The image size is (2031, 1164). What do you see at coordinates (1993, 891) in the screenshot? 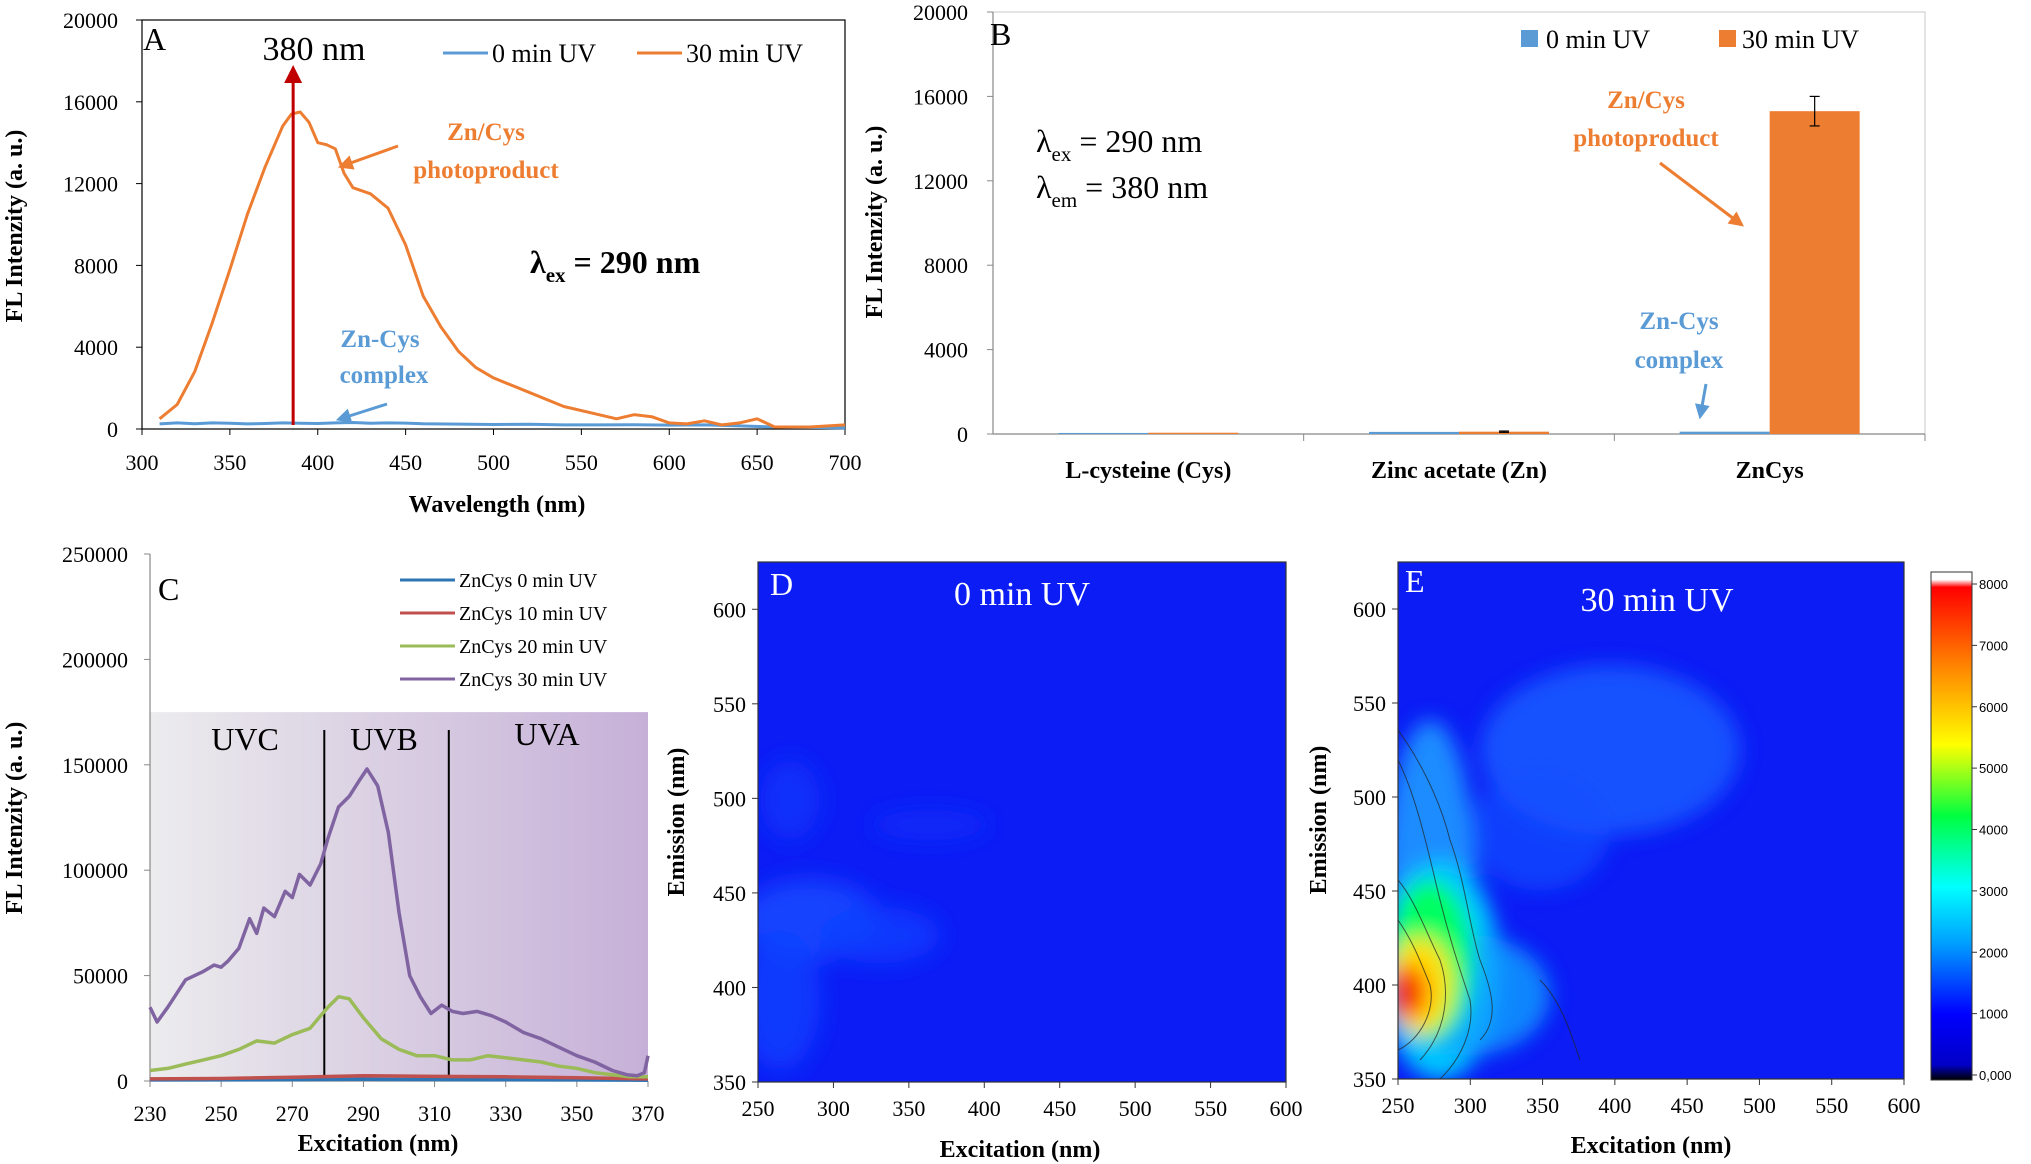
I see `panel-e-colorbar-tick-label: 3000` at bounding box center [1993, 891].